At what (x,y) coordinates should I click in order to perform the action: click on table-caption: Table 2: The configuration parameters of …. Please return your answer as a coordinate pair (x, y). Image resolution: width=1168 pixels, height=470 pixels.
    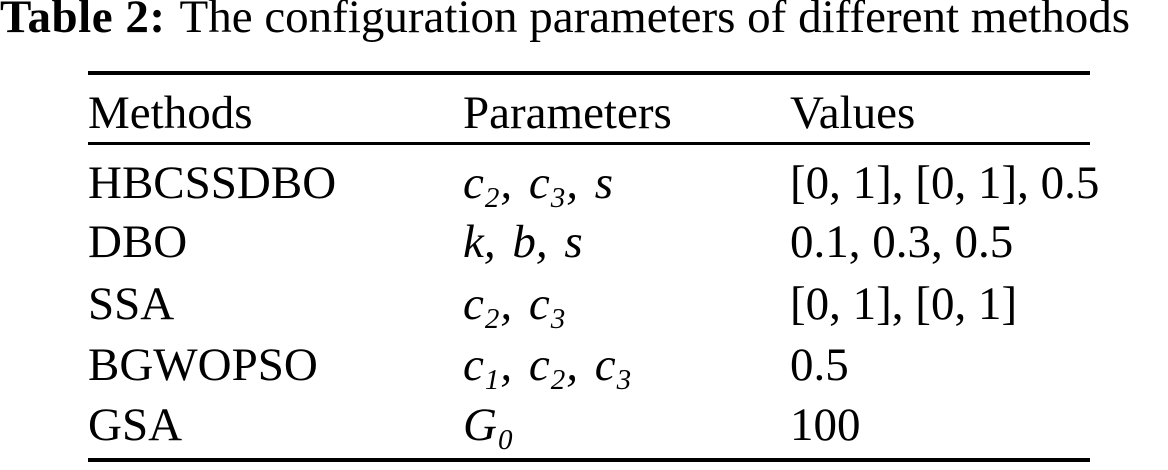
    Looking at the image, I should click on (565, 20).